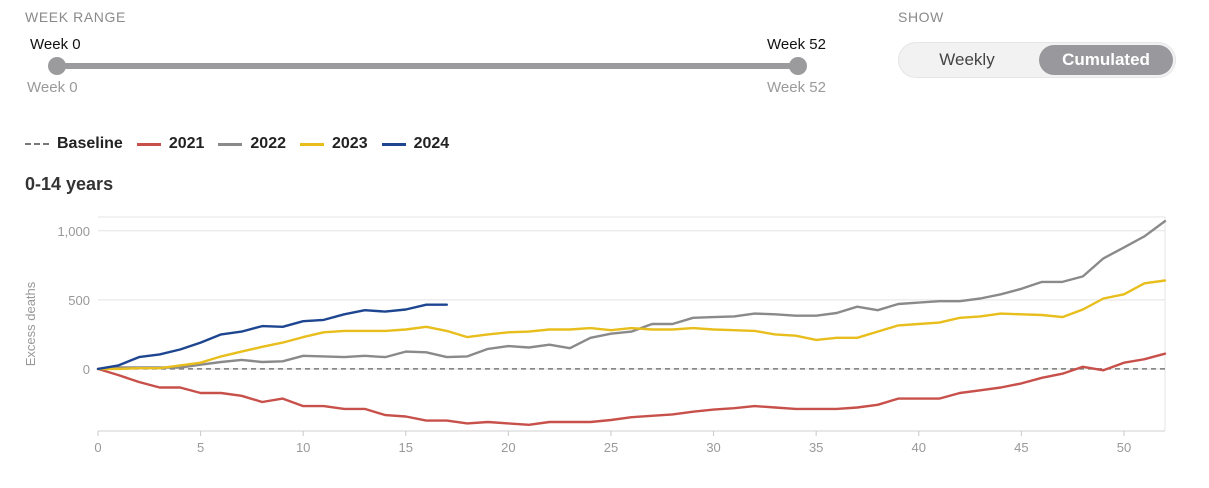 Image resolution: width=1209 pixels, height=488 pixels. What do you see at coordinates (816, 447) in the screenshot?
I see `x-tick-label: 35` at bounding box center [816, 447].